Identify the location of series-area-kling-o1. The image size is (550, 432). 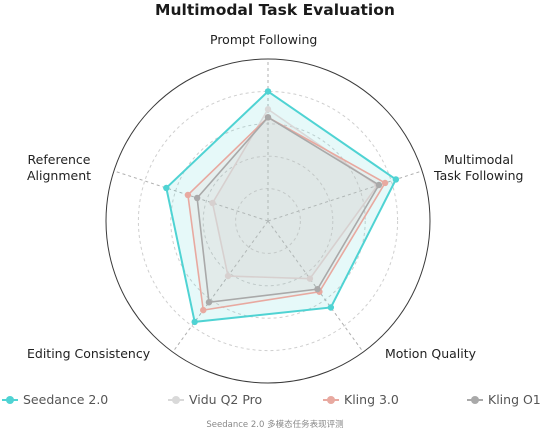
(288, 210).